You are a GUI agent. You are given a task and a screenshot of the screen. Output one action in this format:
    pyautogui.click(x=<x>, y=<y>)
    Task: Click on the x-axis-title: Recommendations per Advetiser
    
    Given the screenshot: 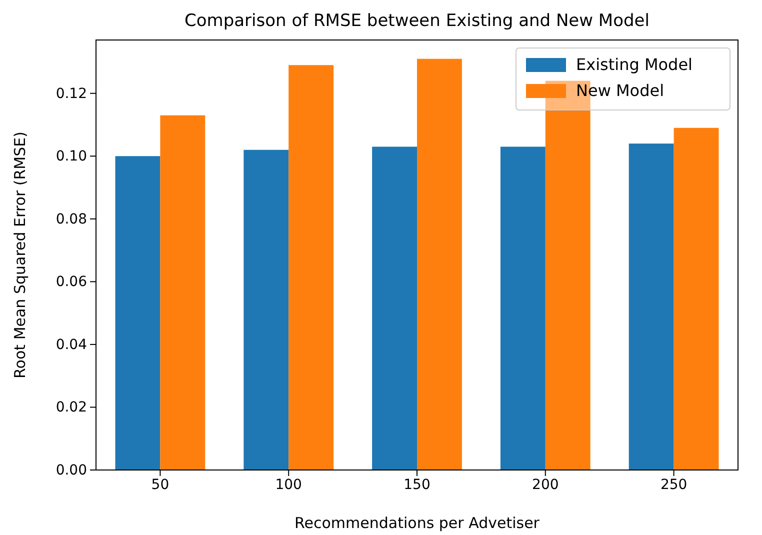 What is the action you would take?
    pyautogui.click(x=417, y=523)
    